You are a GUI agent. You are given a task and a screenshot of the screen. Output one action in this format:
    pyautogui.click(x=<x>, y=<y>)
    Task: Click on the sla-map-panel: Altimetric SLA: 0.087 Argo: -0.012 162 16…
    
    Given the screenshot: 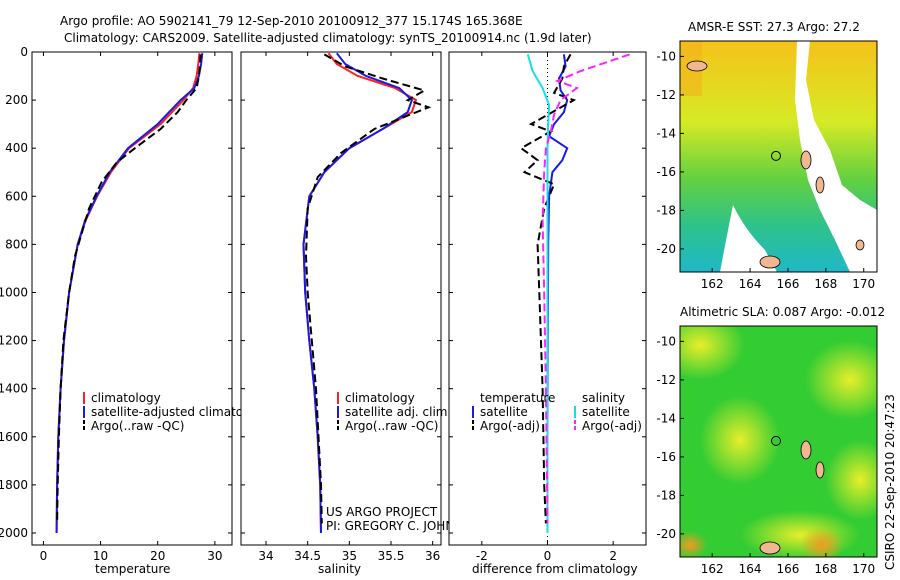 What is the action you would take?
    pyautogui.click(x=770, y=440)
    